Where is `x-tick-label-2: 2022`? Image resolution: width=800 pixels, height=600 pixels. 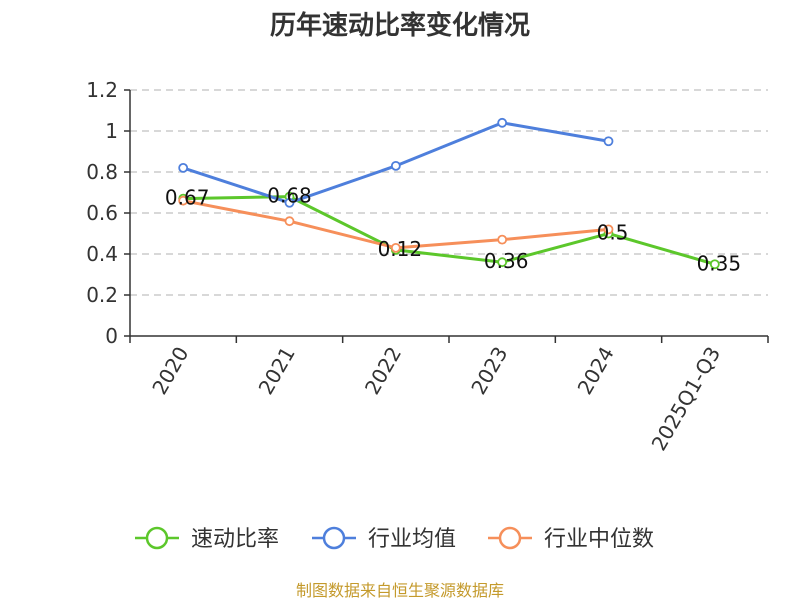
x-tick-label-2: 2022 is located at coordinates (383, 371).